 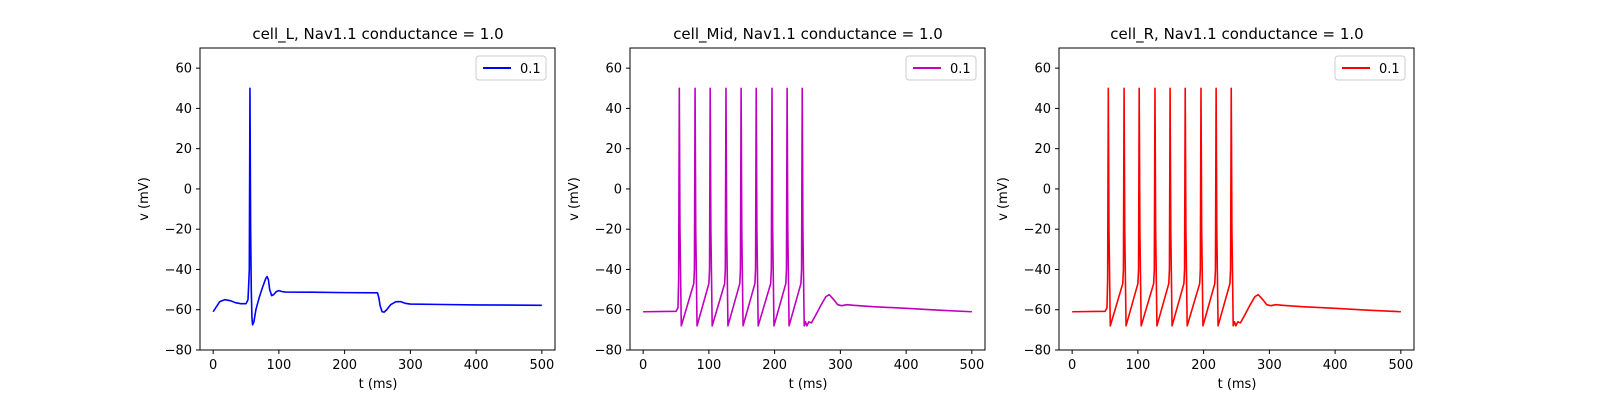 What do you see at coordinates (377, 34) in the screenshot?
I see `panel-title: cell_L, Nav1.1 conductance = 1.0` at bounding box center [377, 34].